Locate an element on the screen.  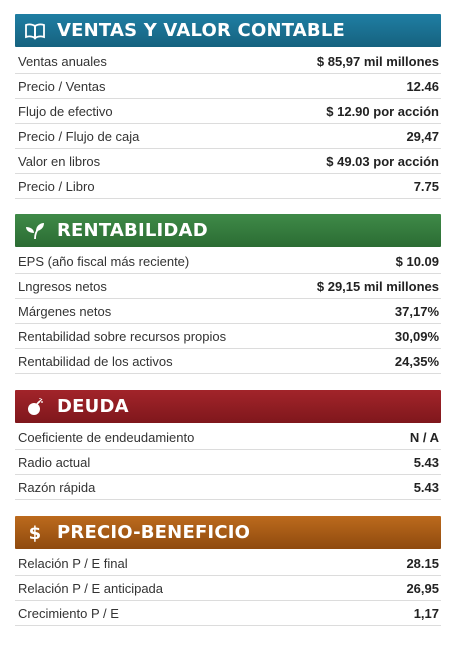
data-row-price-sales: Precio / Ventas 12.46 is located at coordinates (228, 86).